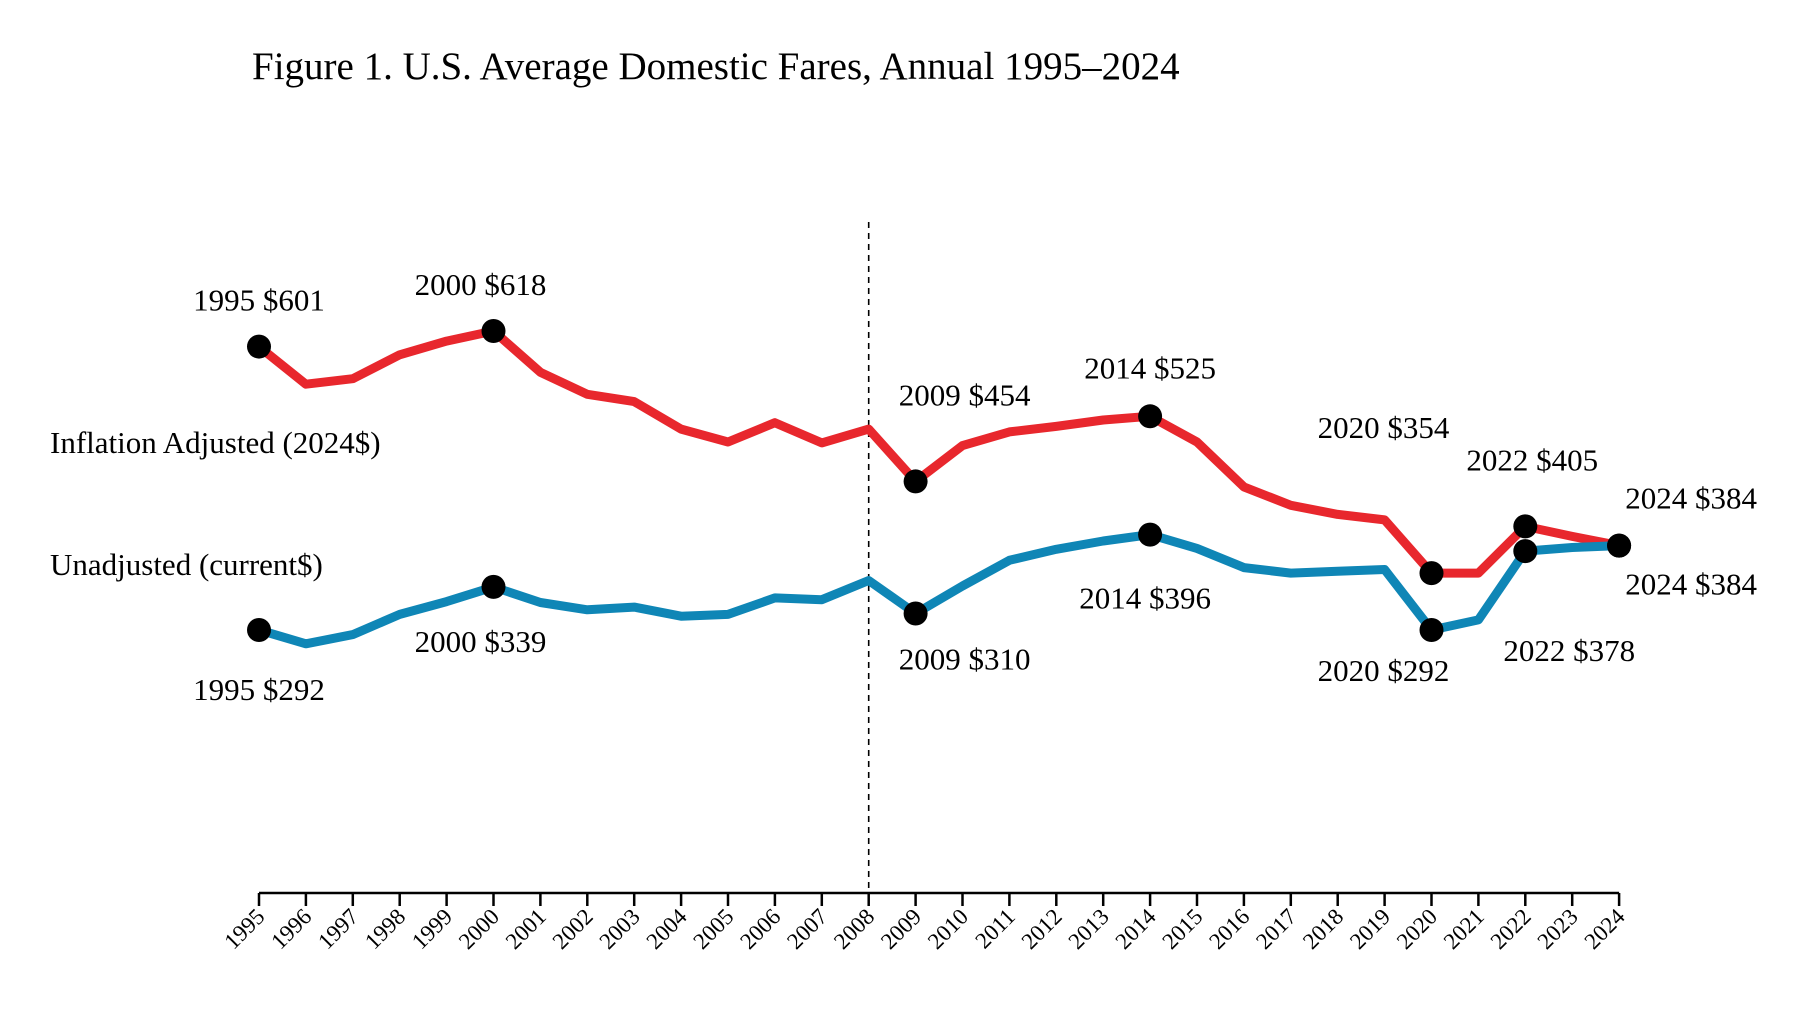  I want to click on x-tick-label-2005: 2005, so click(713, 929).